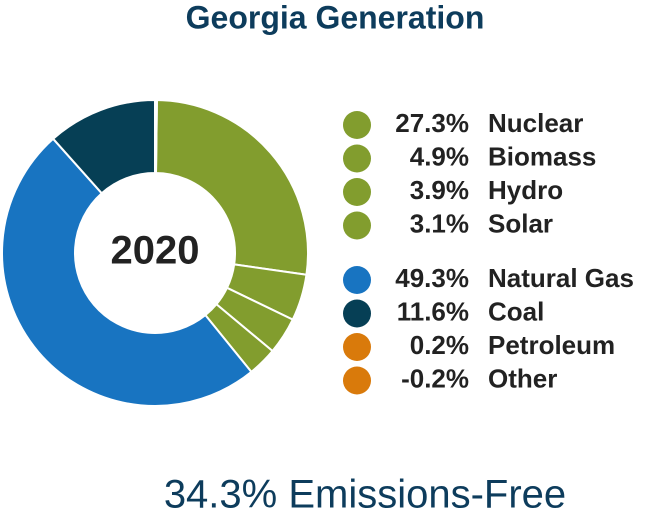  Describe the element at coordinates (520, 223) in the screenshot. I see `legend-label: Solar` at that location.